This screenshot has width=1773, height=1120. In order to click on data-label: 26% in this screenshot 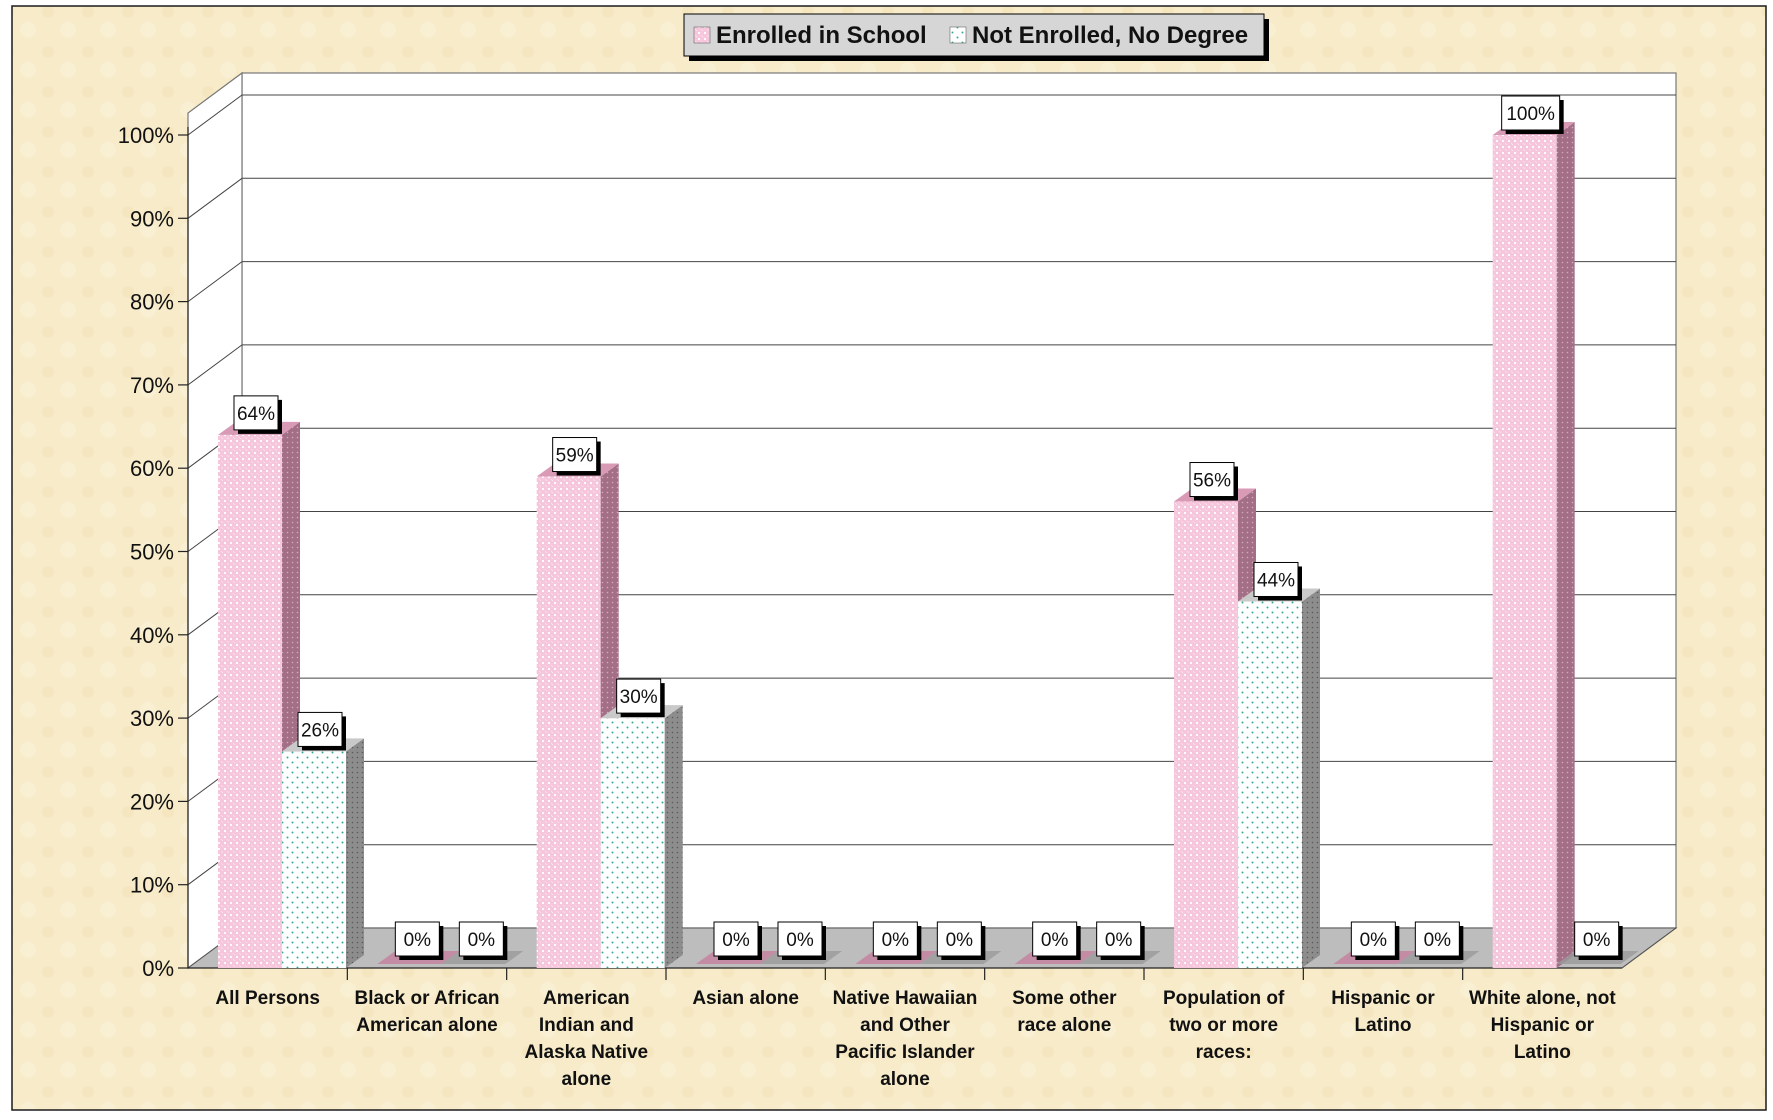, I will do `click(320, 730)`.